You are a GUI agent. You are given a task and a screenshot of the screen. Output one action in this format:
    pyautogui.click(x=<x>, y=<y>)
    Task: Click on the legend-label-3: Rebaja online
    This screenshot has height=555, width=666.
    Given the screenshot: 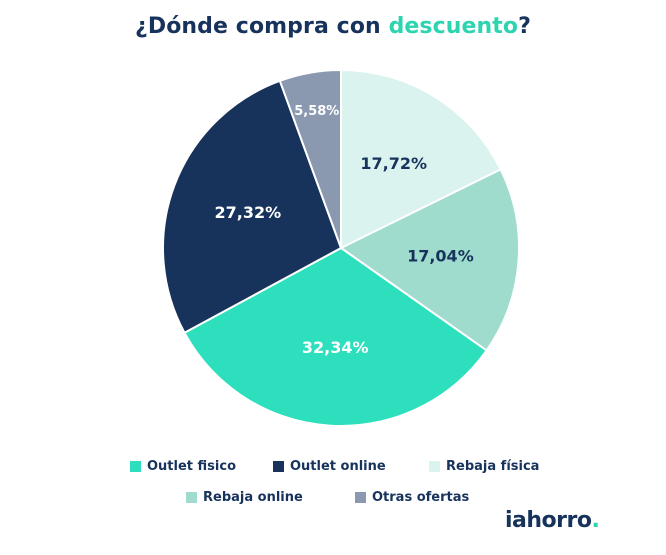 What is the action you would take?
    pyautogui.click(x=253, y=497)
    